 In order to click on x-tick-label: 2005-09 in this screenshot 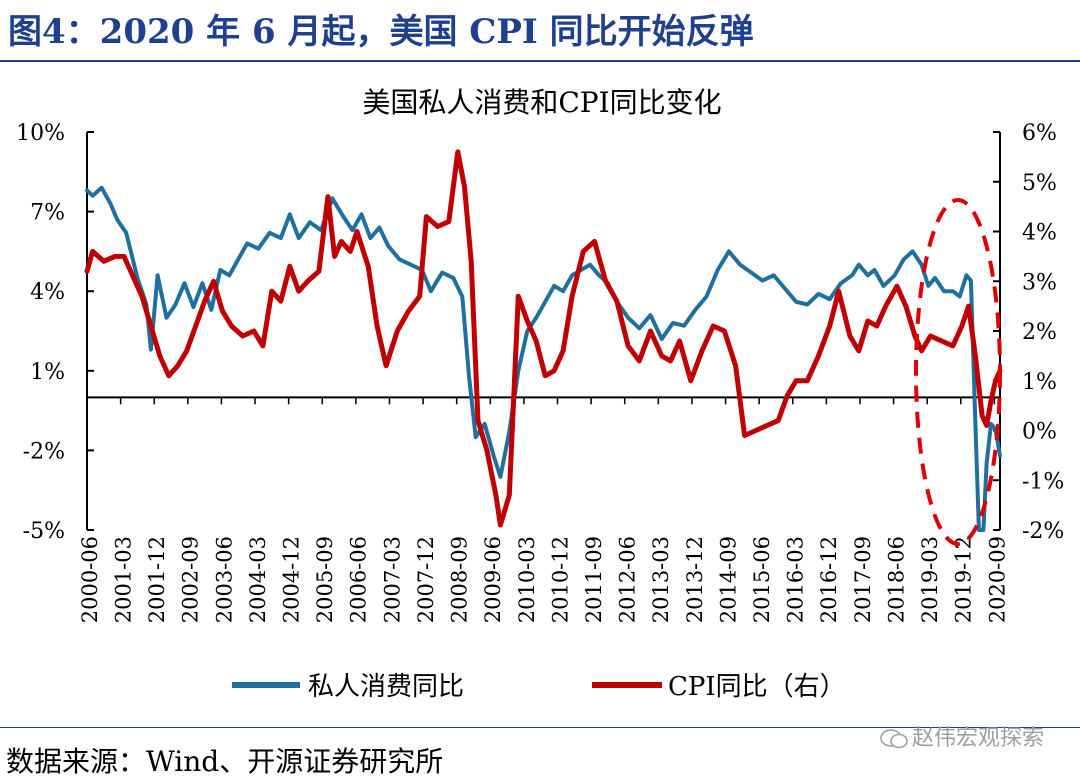, I will do `click(325, 579)`.